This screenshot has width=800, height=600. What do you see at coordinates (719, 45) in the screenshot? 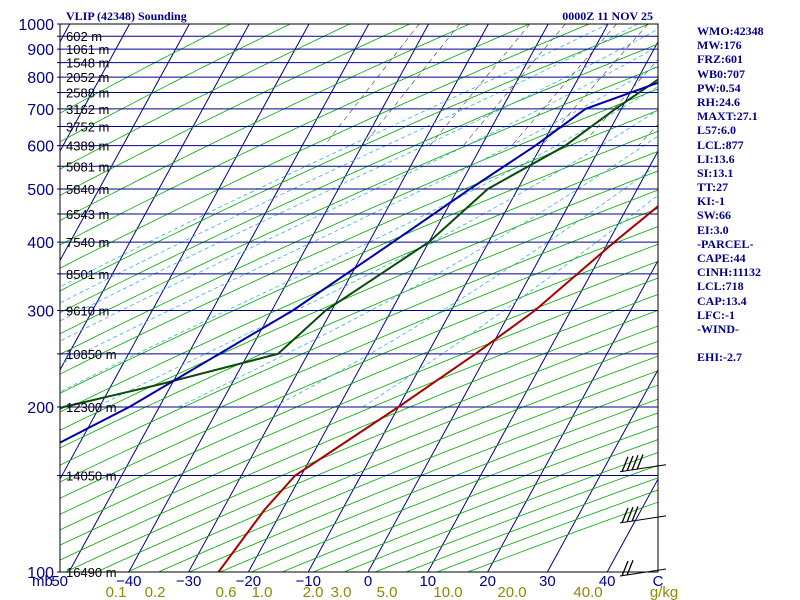
I see `index-item: MW:176` at bounding box center [719, 45].